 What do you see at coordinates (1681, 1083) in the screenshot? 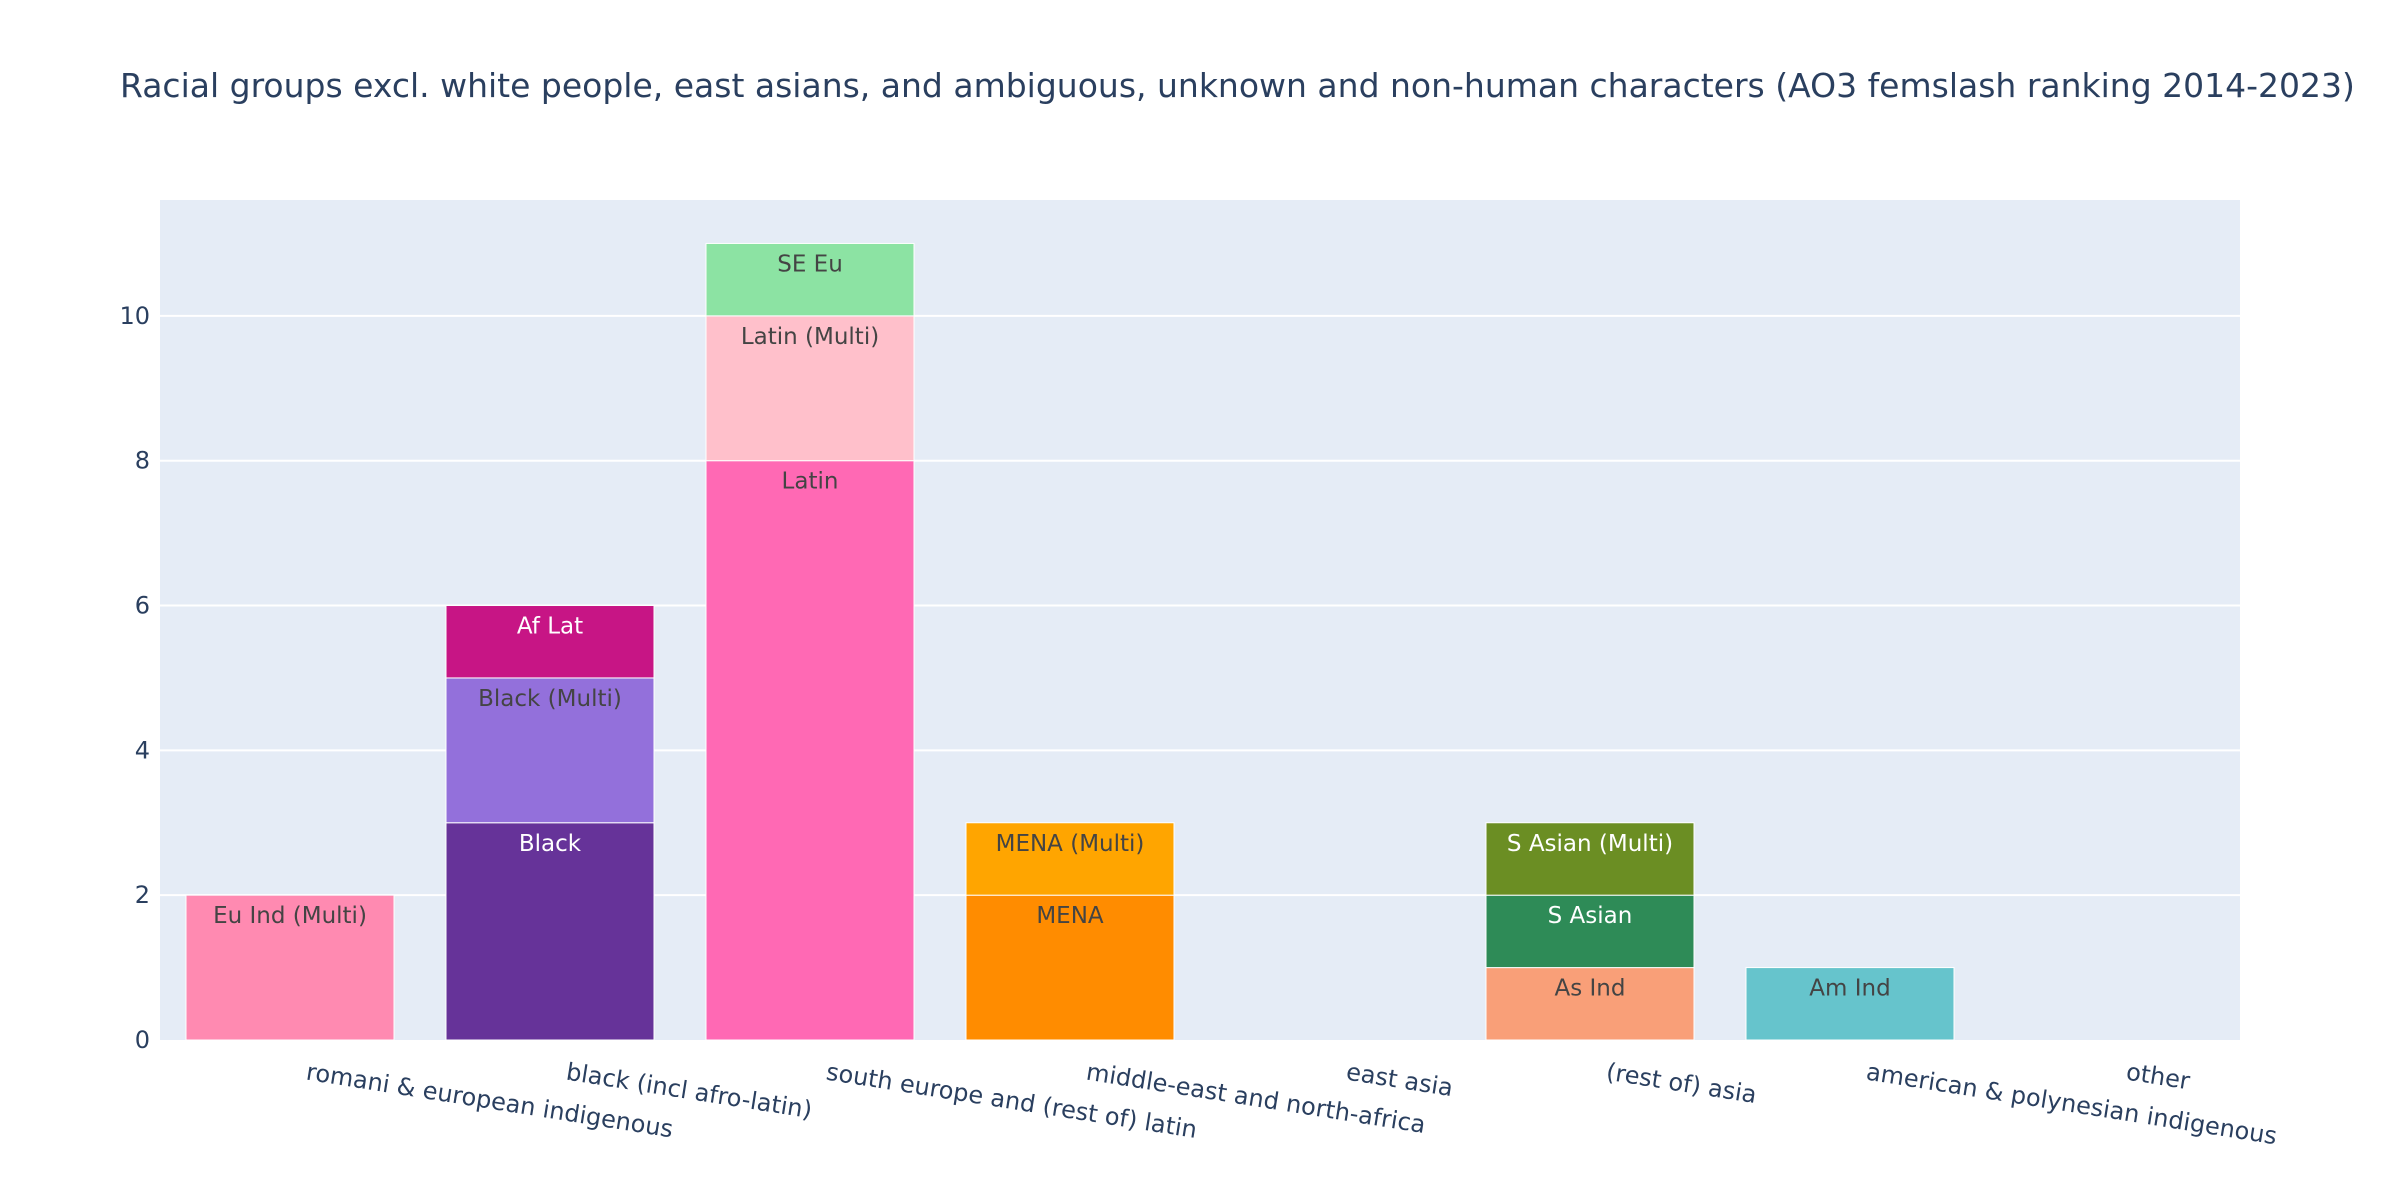
I see `x-tick-label: (rest of) asia` at bounding box center [1681, 1083].